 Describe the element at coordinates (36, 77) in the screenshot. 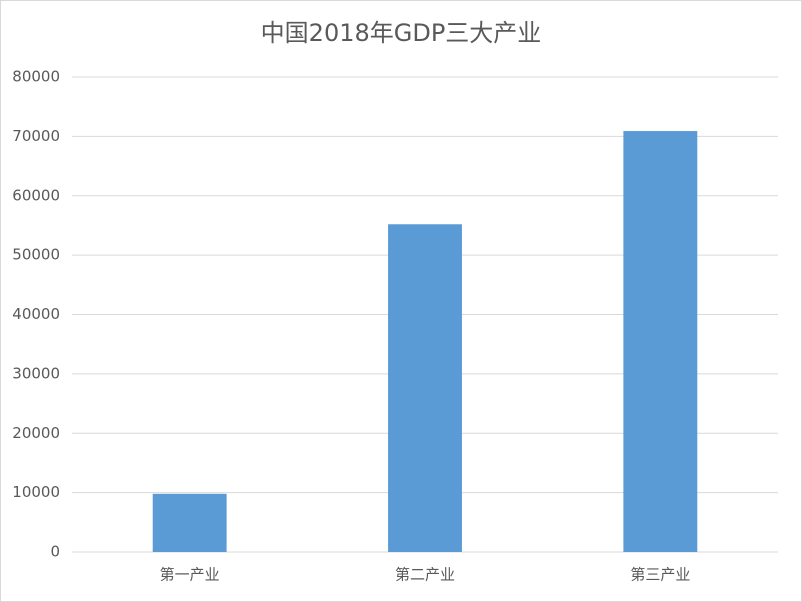

I see `y-tick-label: 80000` at that location.